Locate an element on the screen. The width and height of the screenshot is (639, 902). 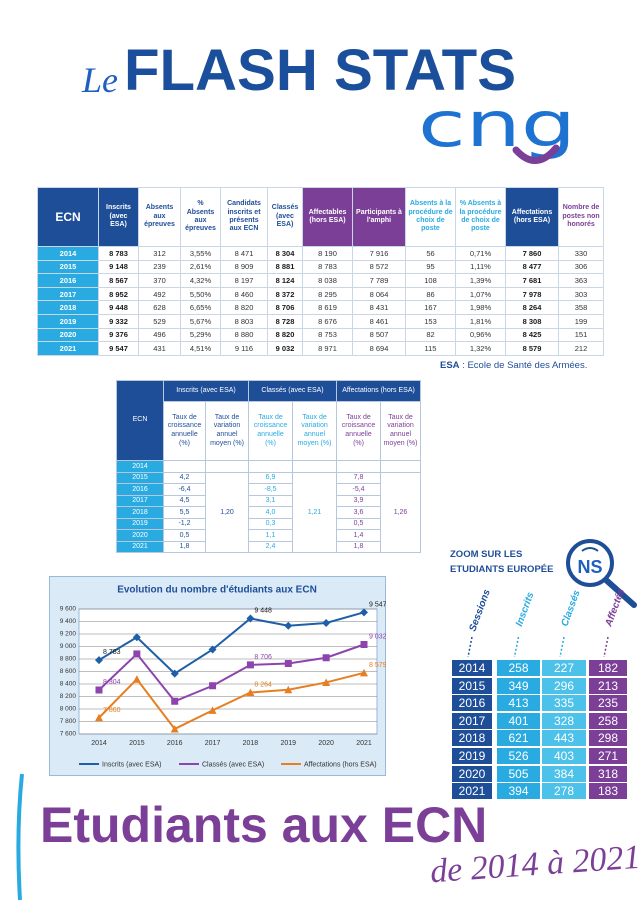
cell: 9 332 is located at coordinates (118, 321).